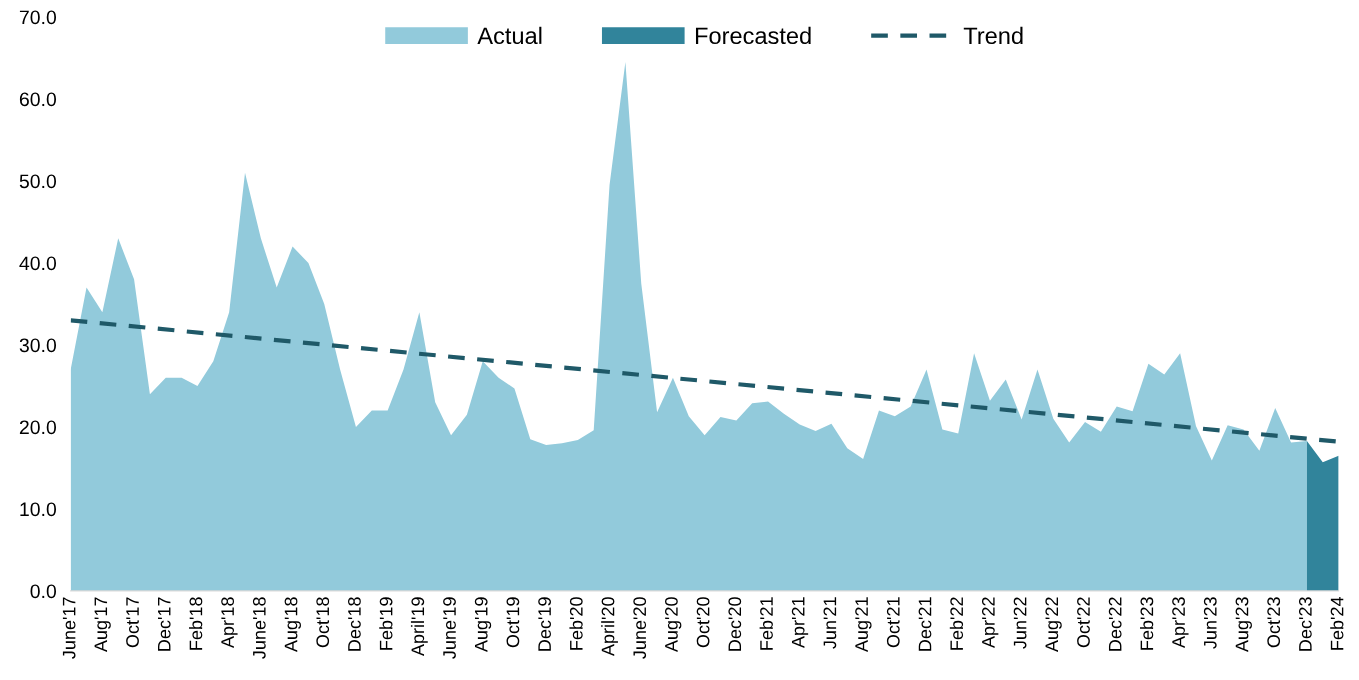 The height and width of the screenshot is (680, 1359). I want to click on legend-label: Trend, so click(993, 35).